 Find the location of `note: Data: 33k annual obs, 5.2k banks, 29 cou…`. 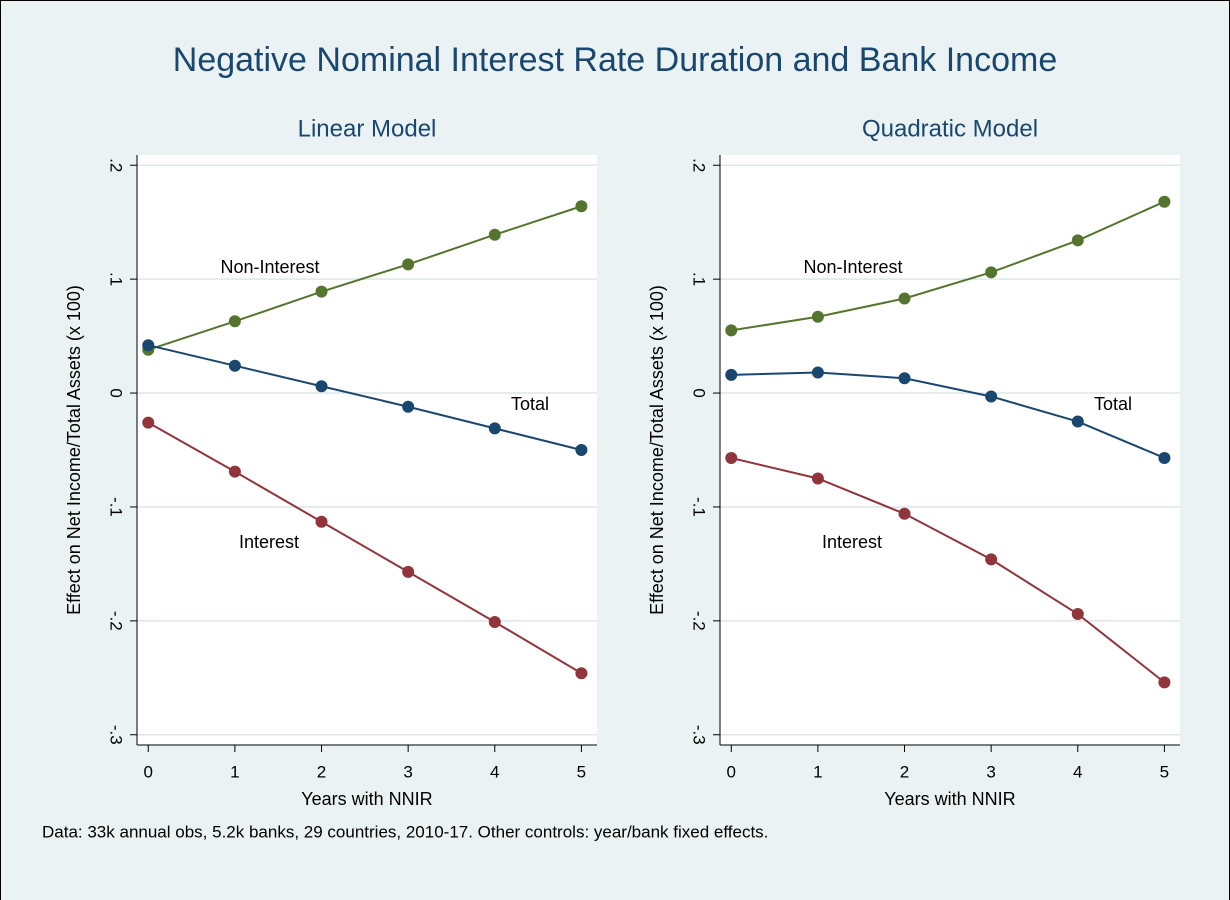

note: Data: 33k annual obs, 5.2k banks, 29 cou… is located at coordinates (405, 831).